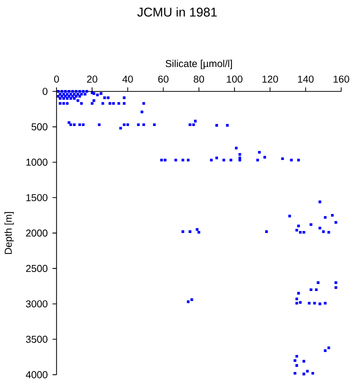 This screenshot has width=354, height=384. Describe the element at coordinates (37, 304) in the screenshot. I see `y-tick-label: 3000` at that location.